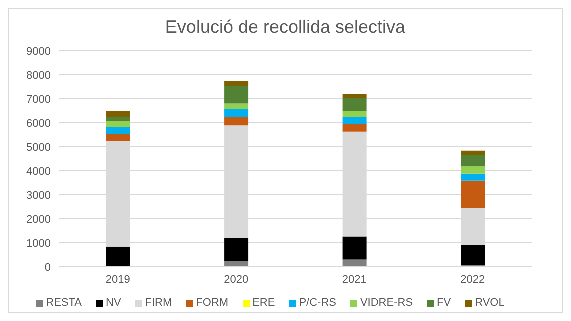 The width and height of the screenshot is (571, 321). What do you see at coordinates (38, 196) in the screenshot?
I see `y-tick-label: 3000` at bounding box center [38, 196].